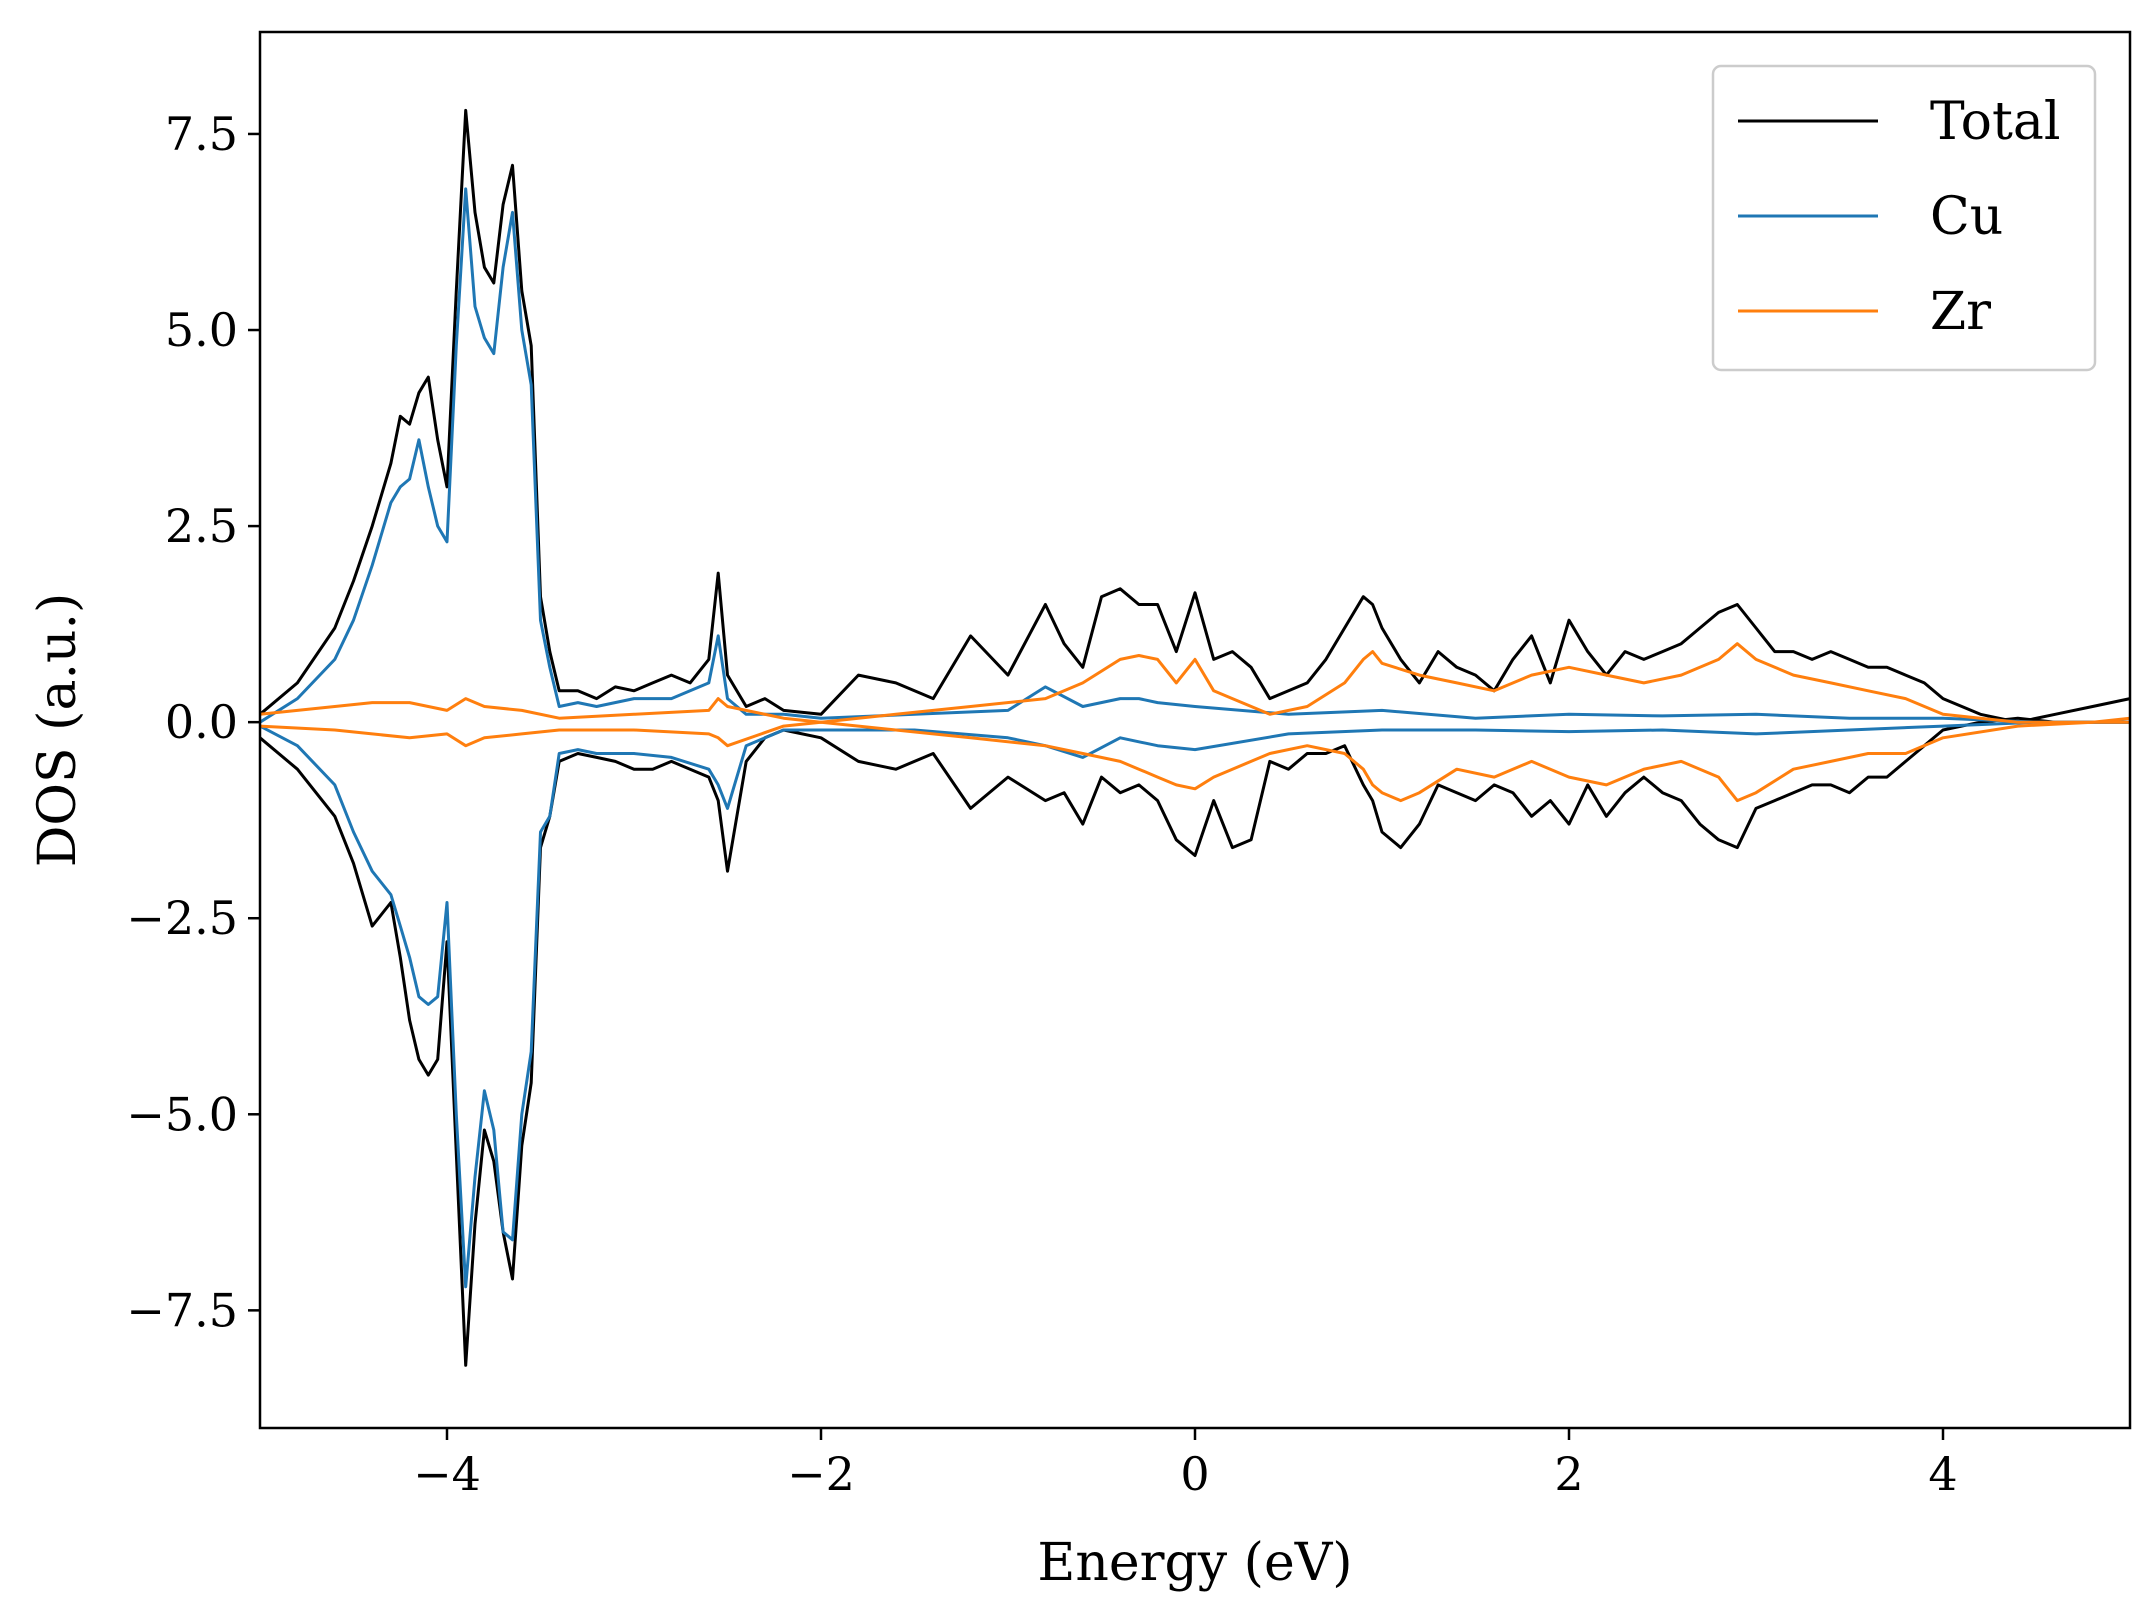  Describe the element at coordinates (1194, 1474) in the screenshot. I see `x-tick-label: 0` at that location.